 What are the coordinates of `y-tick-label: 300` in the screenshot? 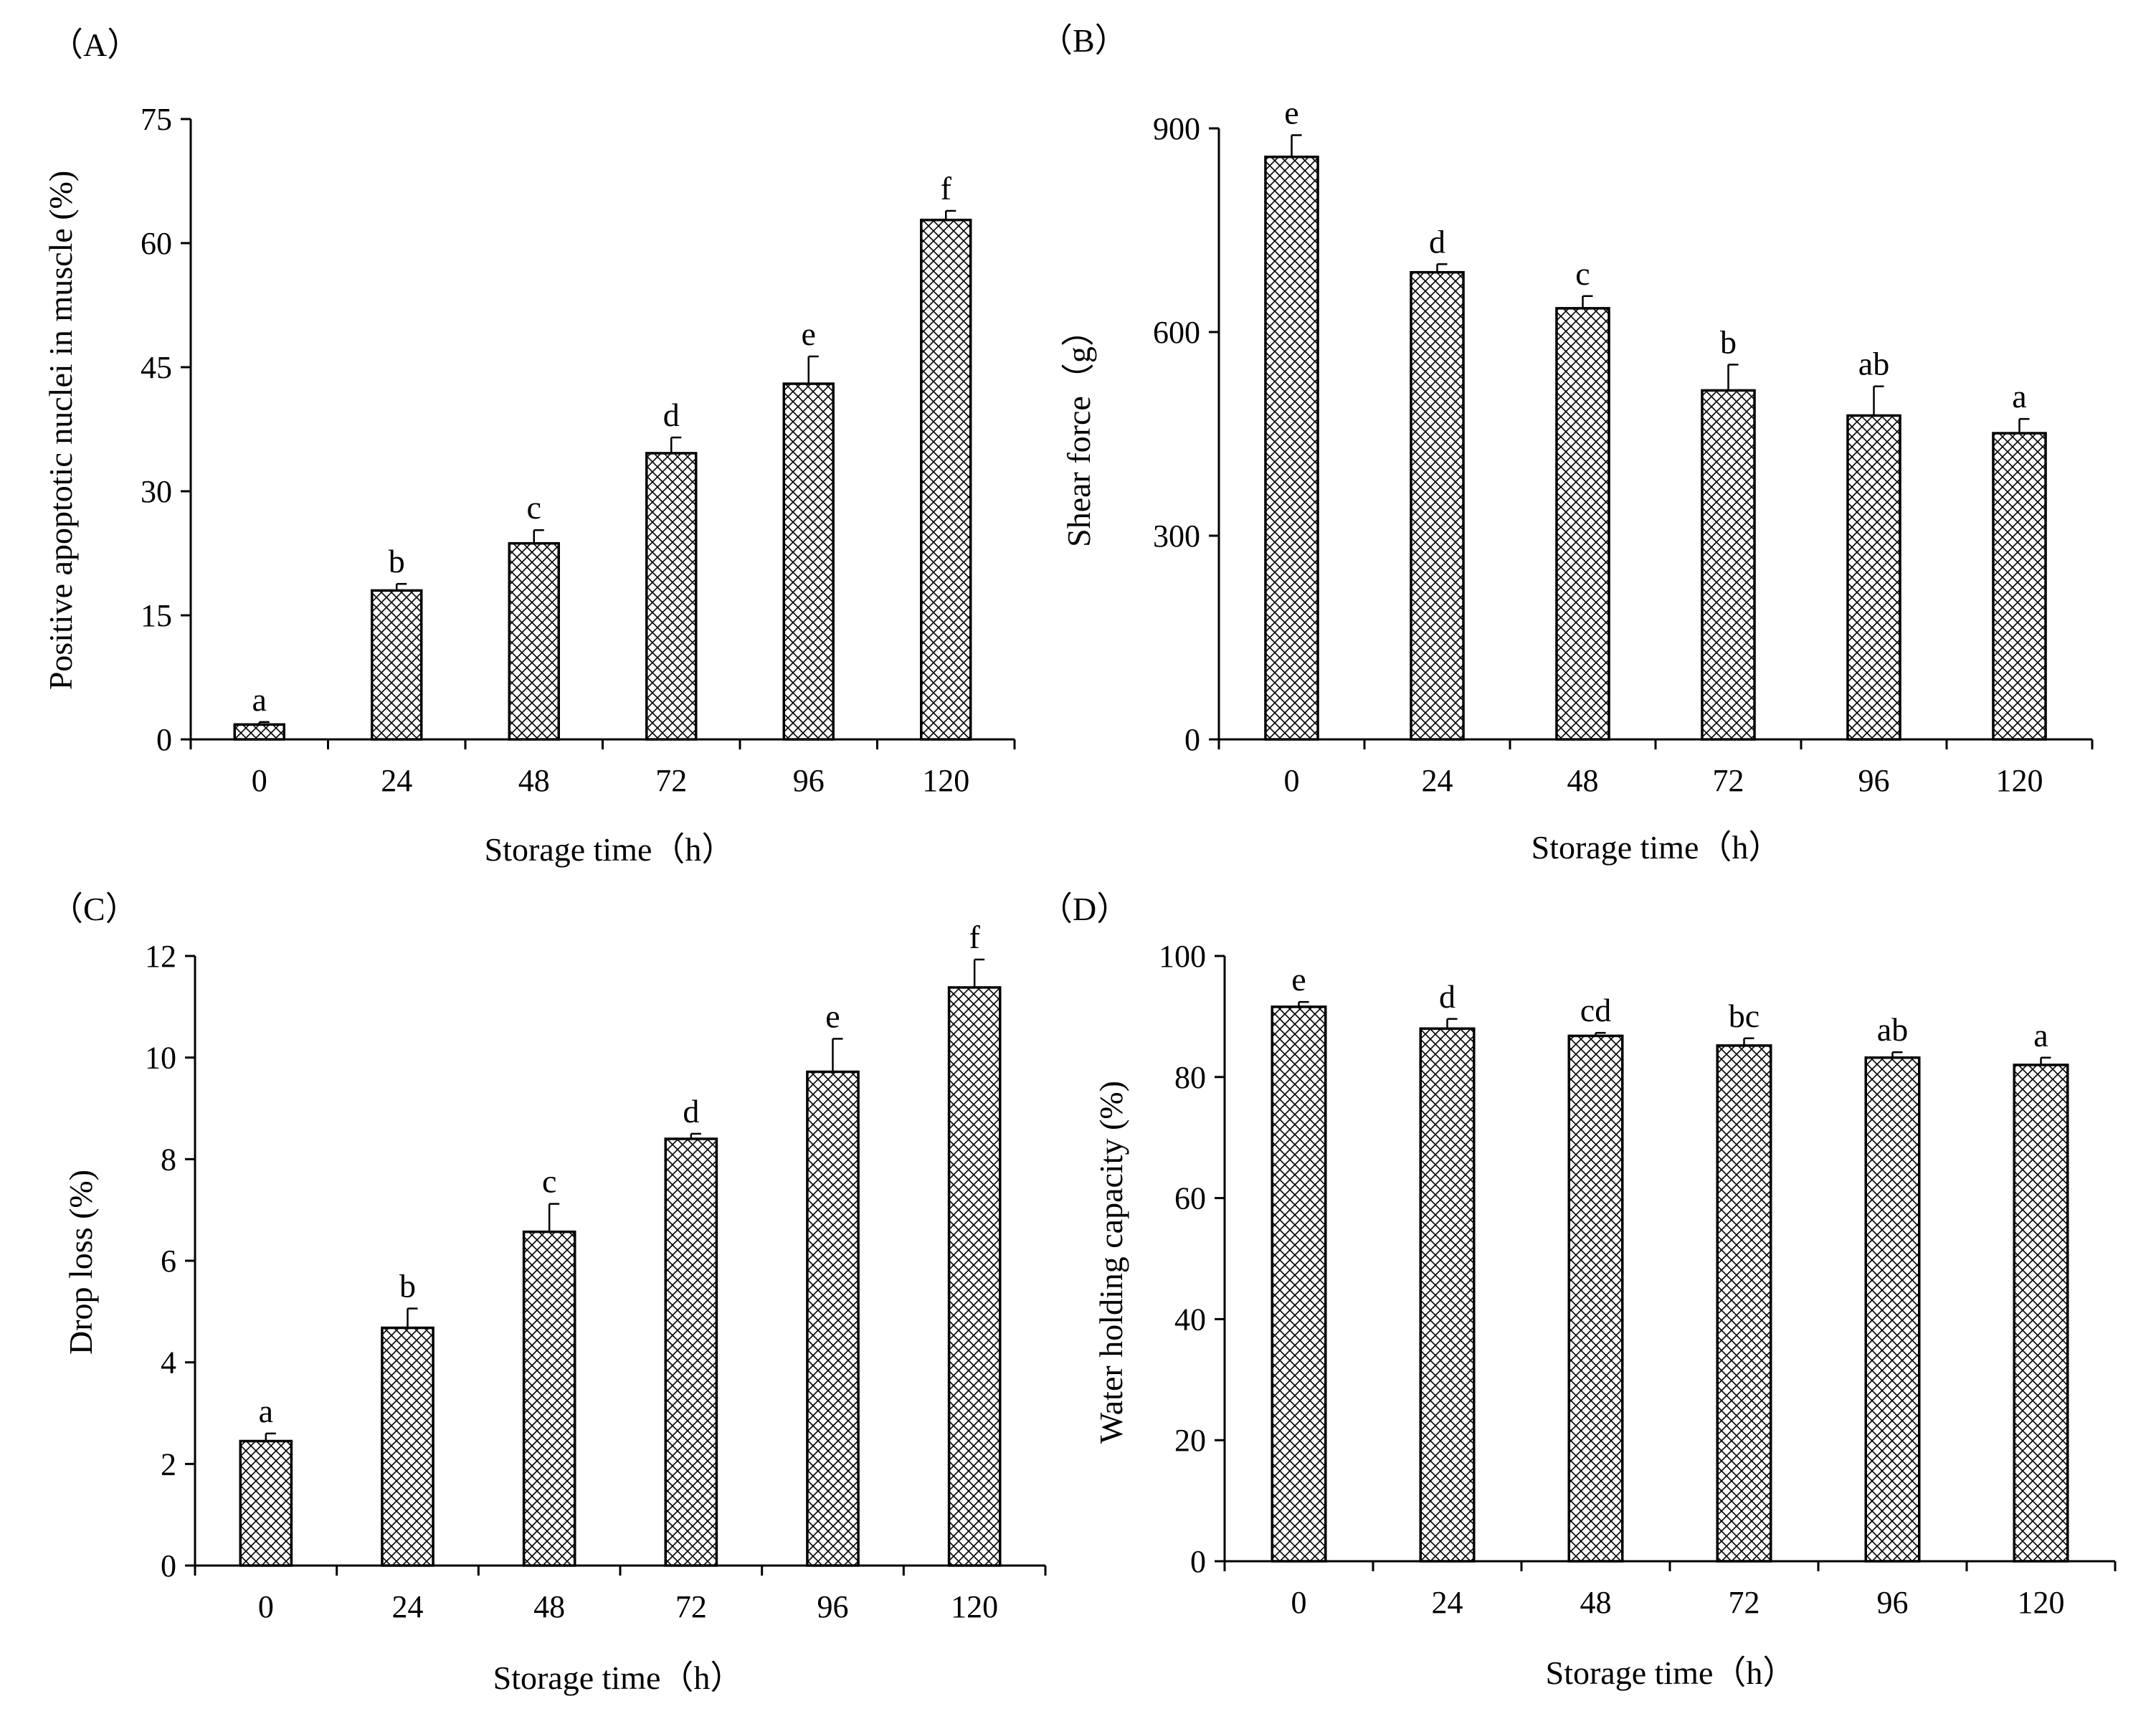 It's located at (1177, 536).